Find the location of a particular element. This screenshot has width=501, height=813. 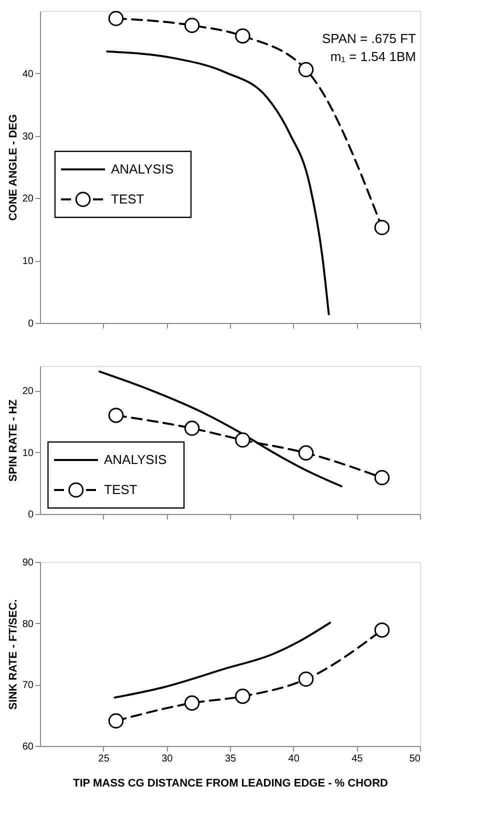

x-tick-label: 25 is located at coordinates (104, 759).